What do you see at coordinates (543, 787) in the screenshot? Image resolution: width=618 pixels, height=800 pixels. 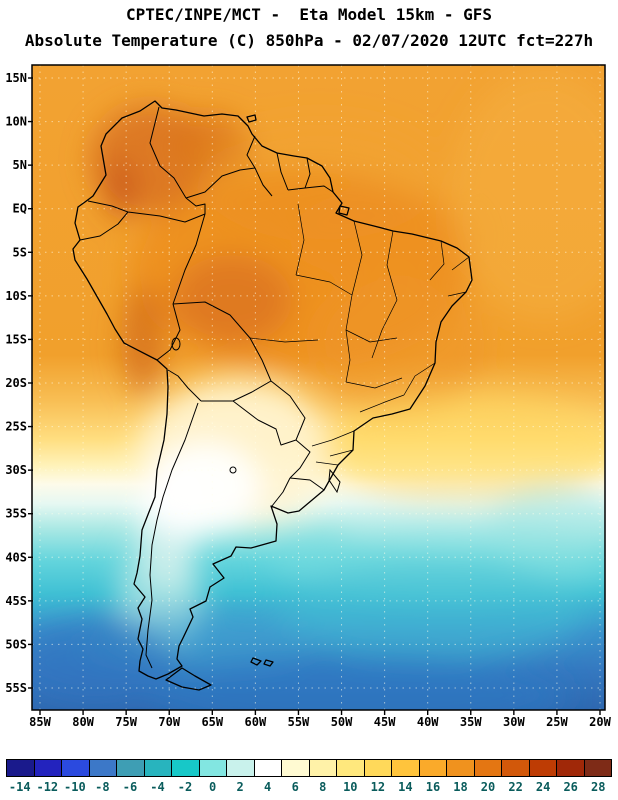 I see `colorbar-tick-24: 24` at bounding box center [543, 787].